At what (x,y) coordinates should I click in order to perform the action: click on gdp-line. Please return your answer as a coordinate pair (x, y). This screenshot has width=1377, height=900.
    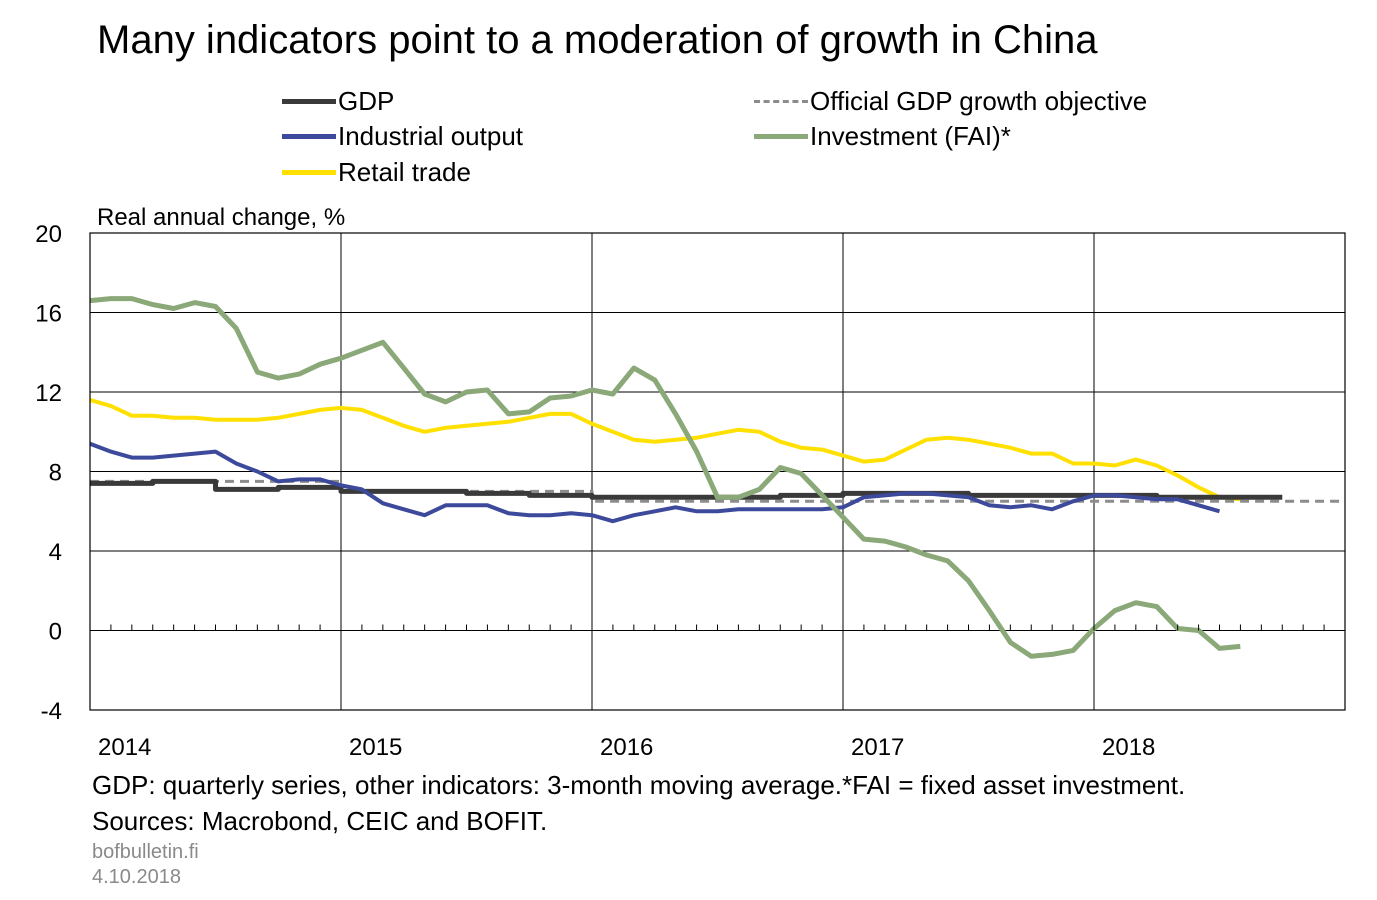
    Looking at the image, I should click on (686, 489).